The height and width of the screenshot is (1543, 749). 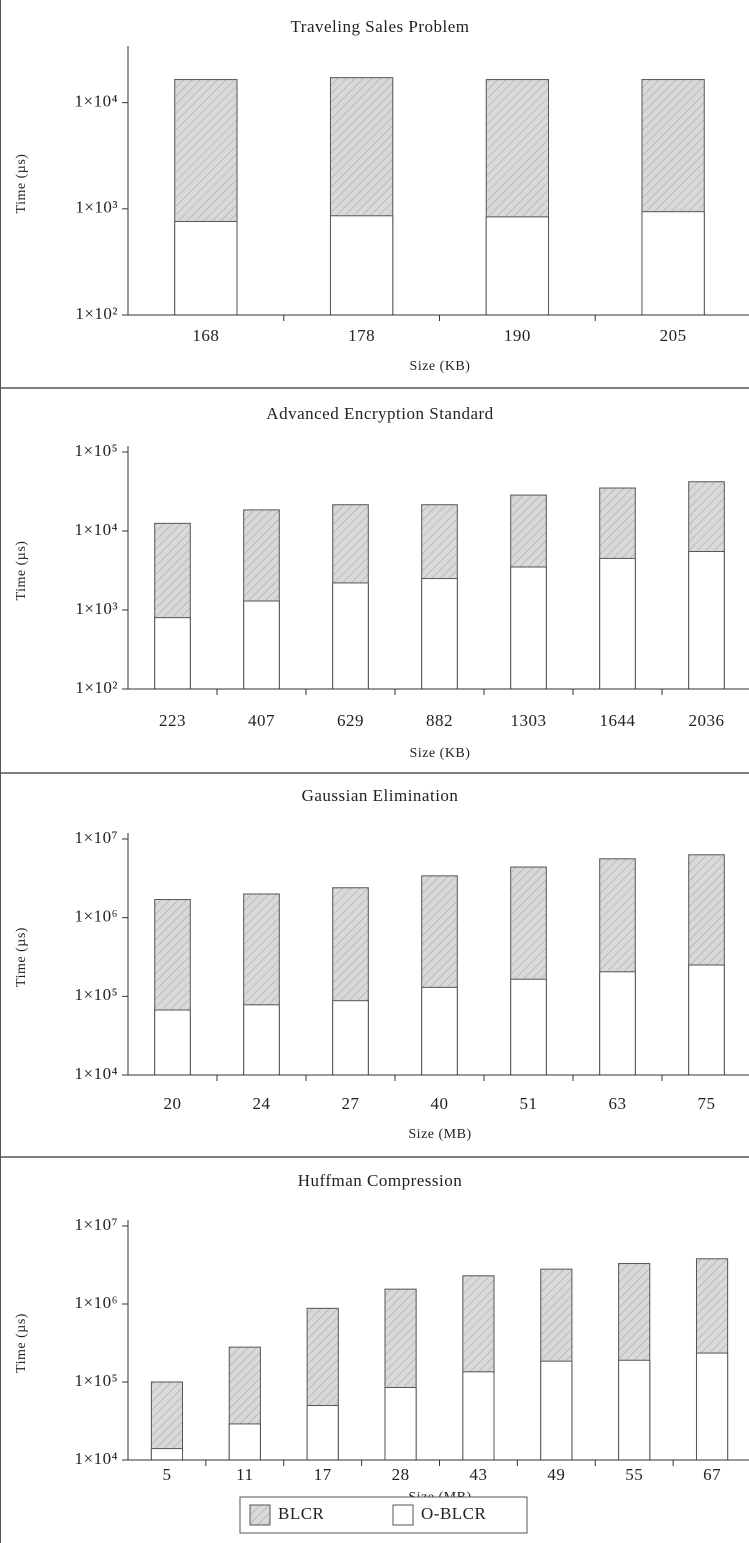 What do you see at coordinates (556, 1474) in the screenshot?
I see `x-tick-label: 49` at bounding box center [556, 1474].